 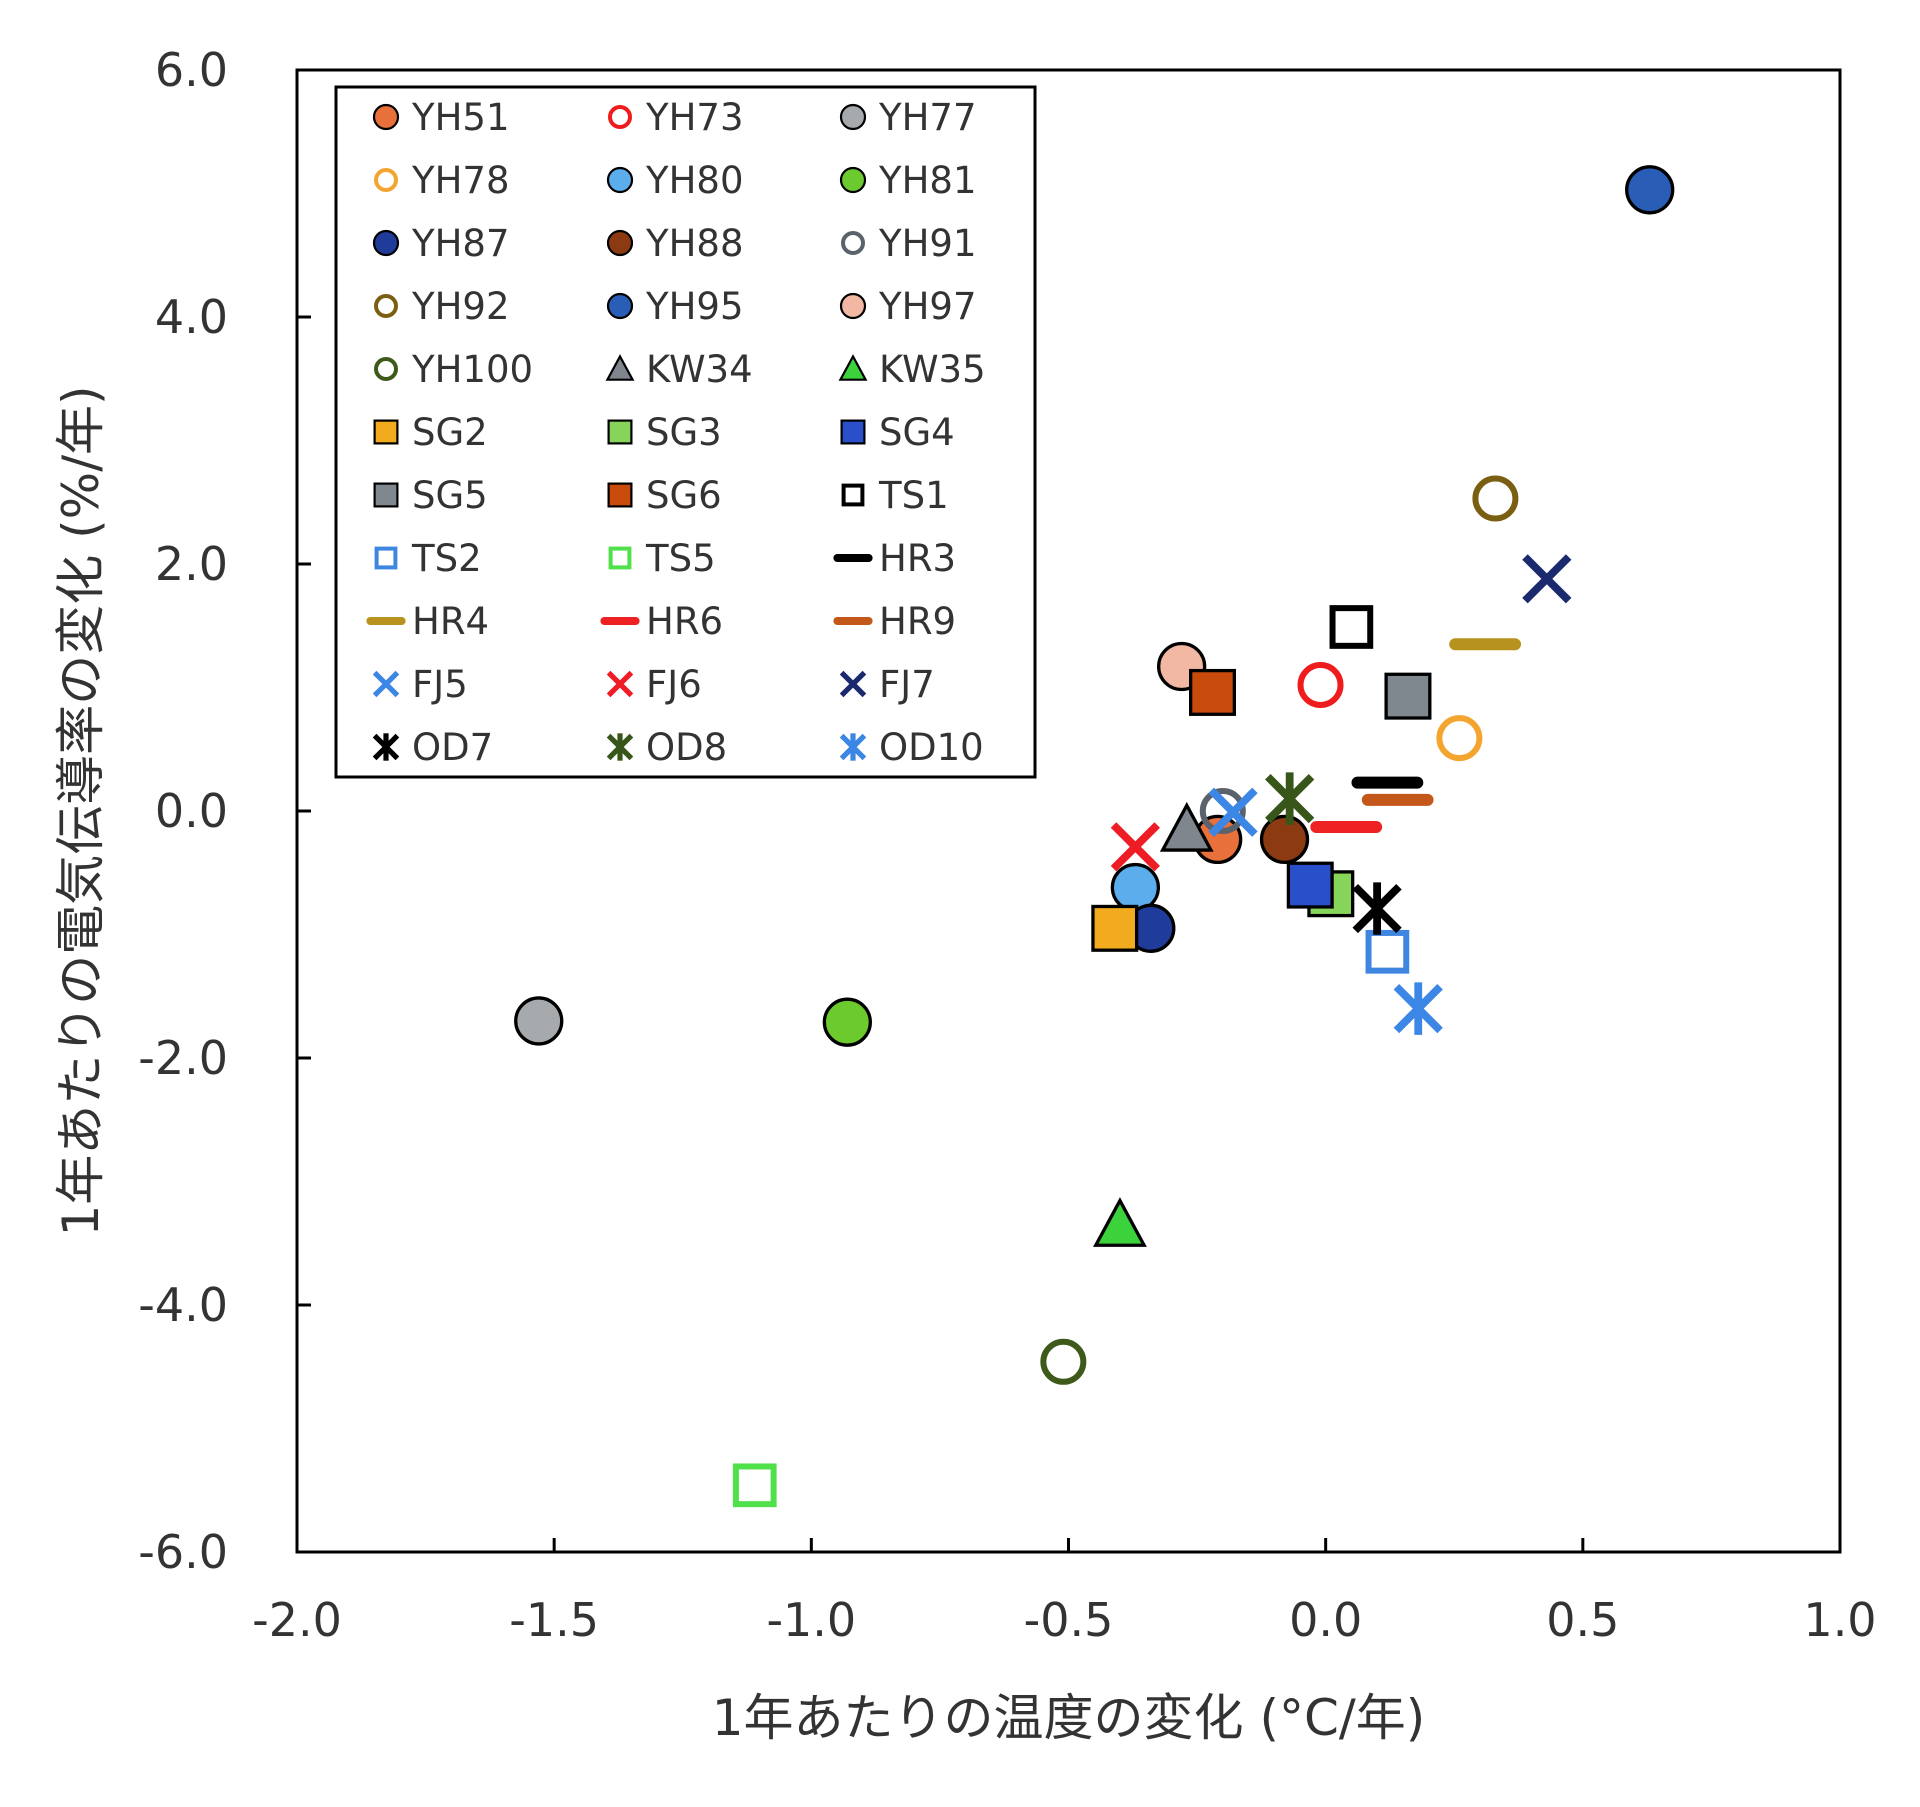 What do you see at coordinates (1135, 847) in the screenshot?
I see `point-fj6` at bounding box center [1135, 847].